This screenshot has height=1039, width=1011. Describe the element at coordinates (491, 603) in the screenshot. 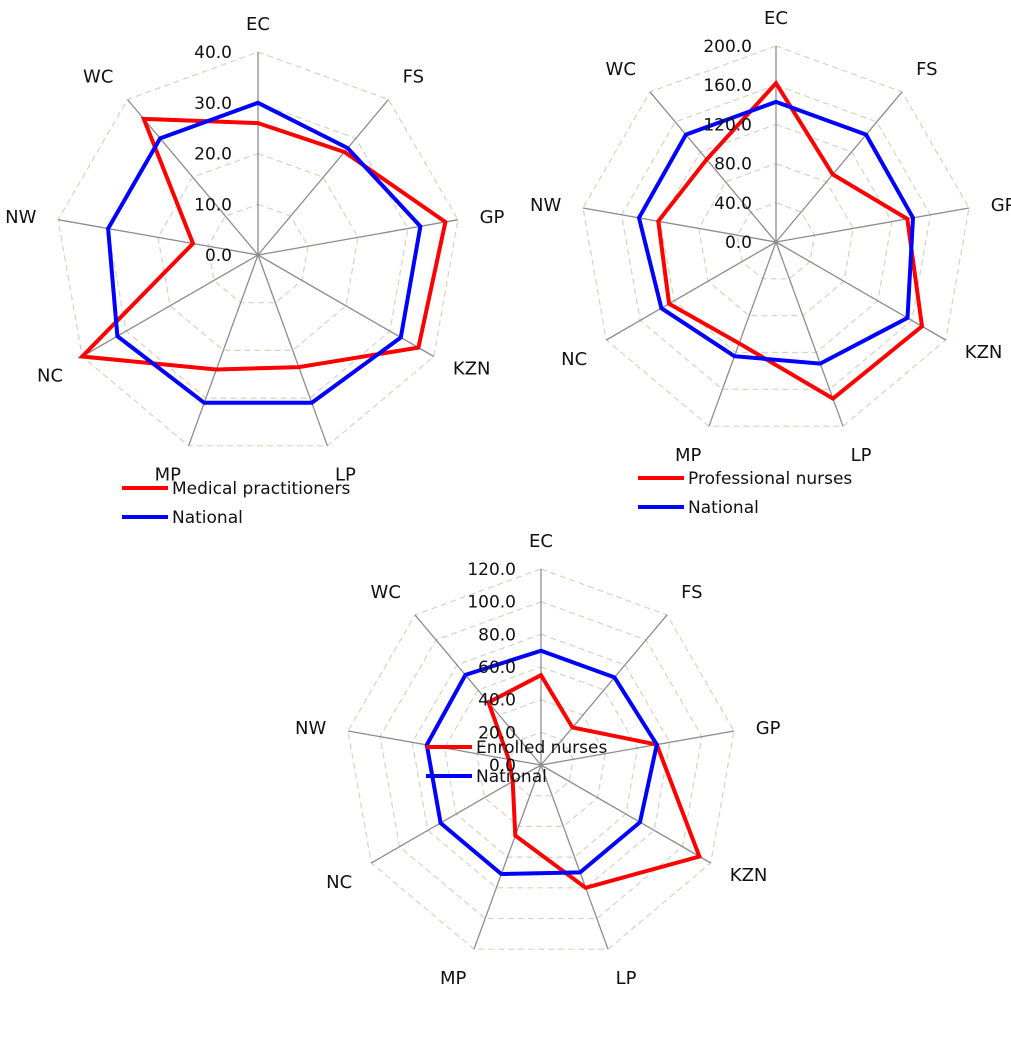

I see `tick-label: 100.0` at that location.